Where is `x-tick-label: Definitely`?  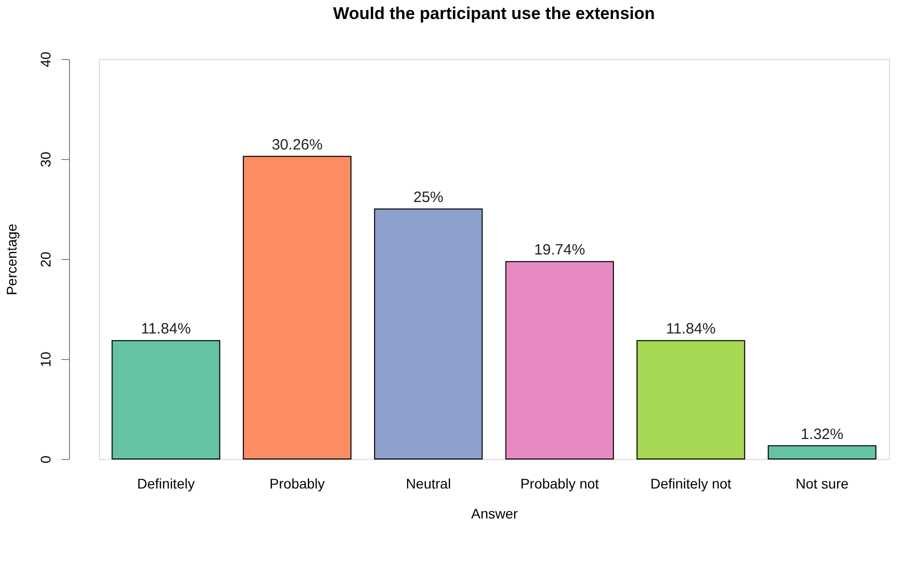 x-tick-label: Definitely is located at coordinates (166, 484).